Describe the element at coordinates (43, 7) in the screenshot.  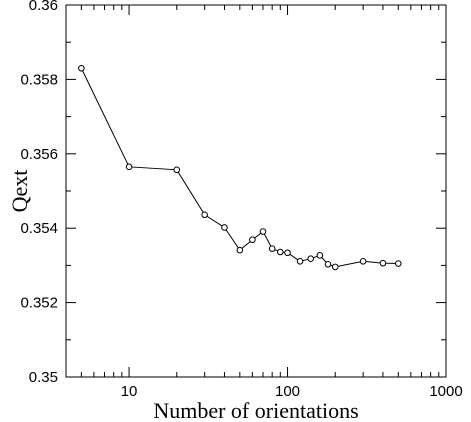
I see `y-tick-label: 0.36` at that location.